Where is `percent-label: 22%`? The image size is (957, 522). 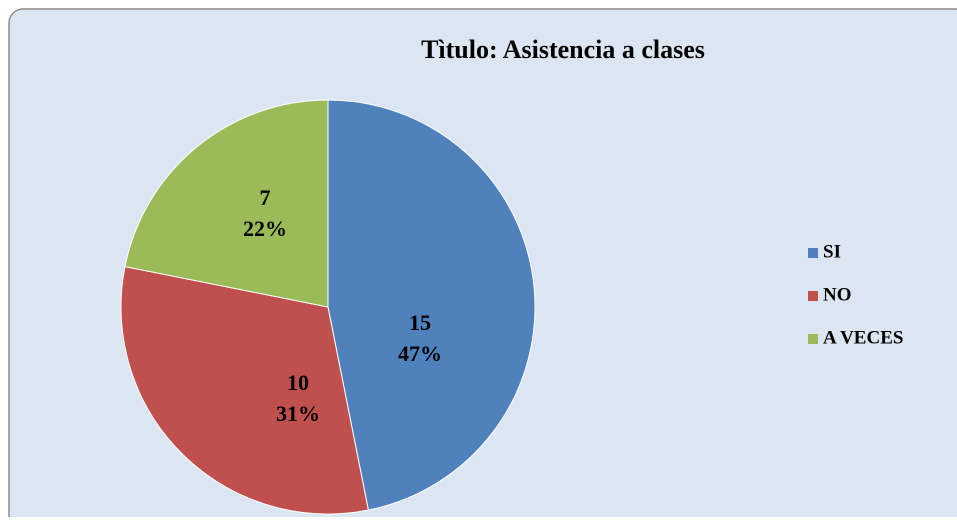 percent-label: 22% is located at coordinates (265, 228).